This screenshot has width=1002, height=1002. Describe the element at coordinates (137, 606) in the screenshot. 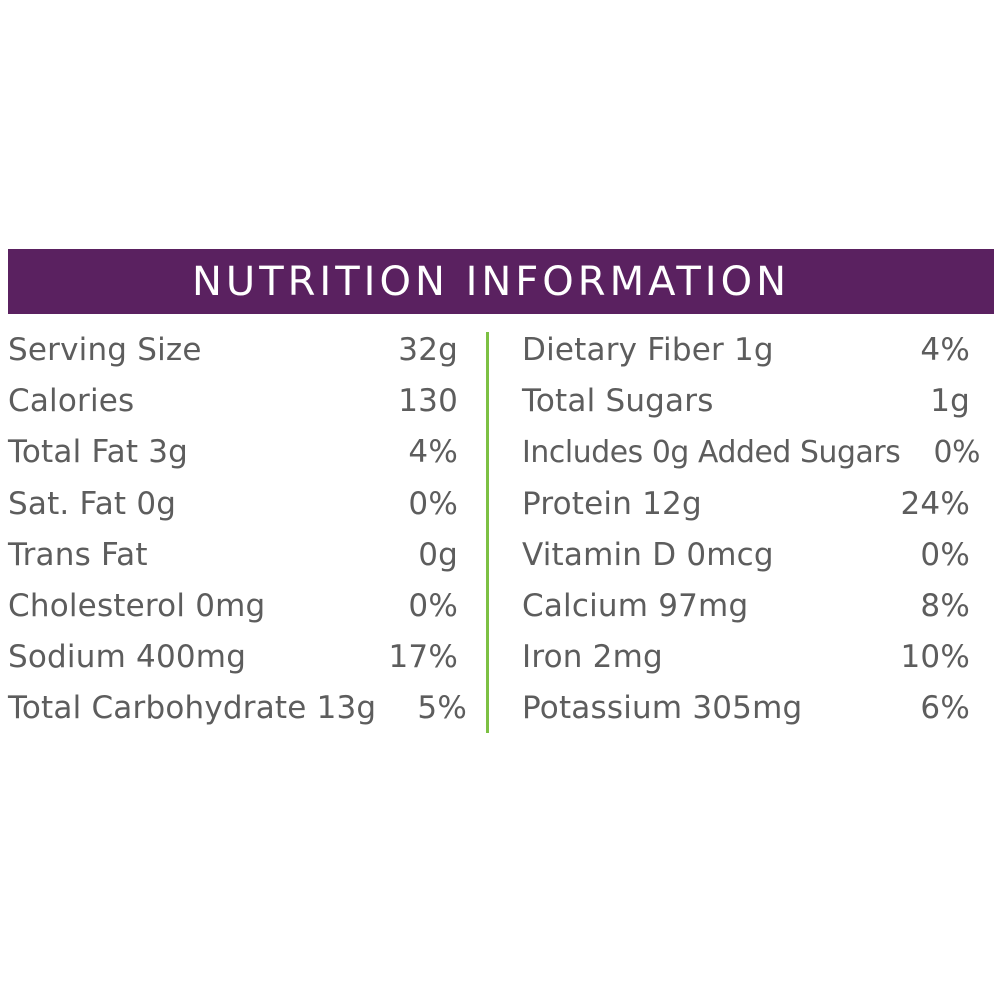

I see `nutrient-label: Cholesterol 0mg` at that location.